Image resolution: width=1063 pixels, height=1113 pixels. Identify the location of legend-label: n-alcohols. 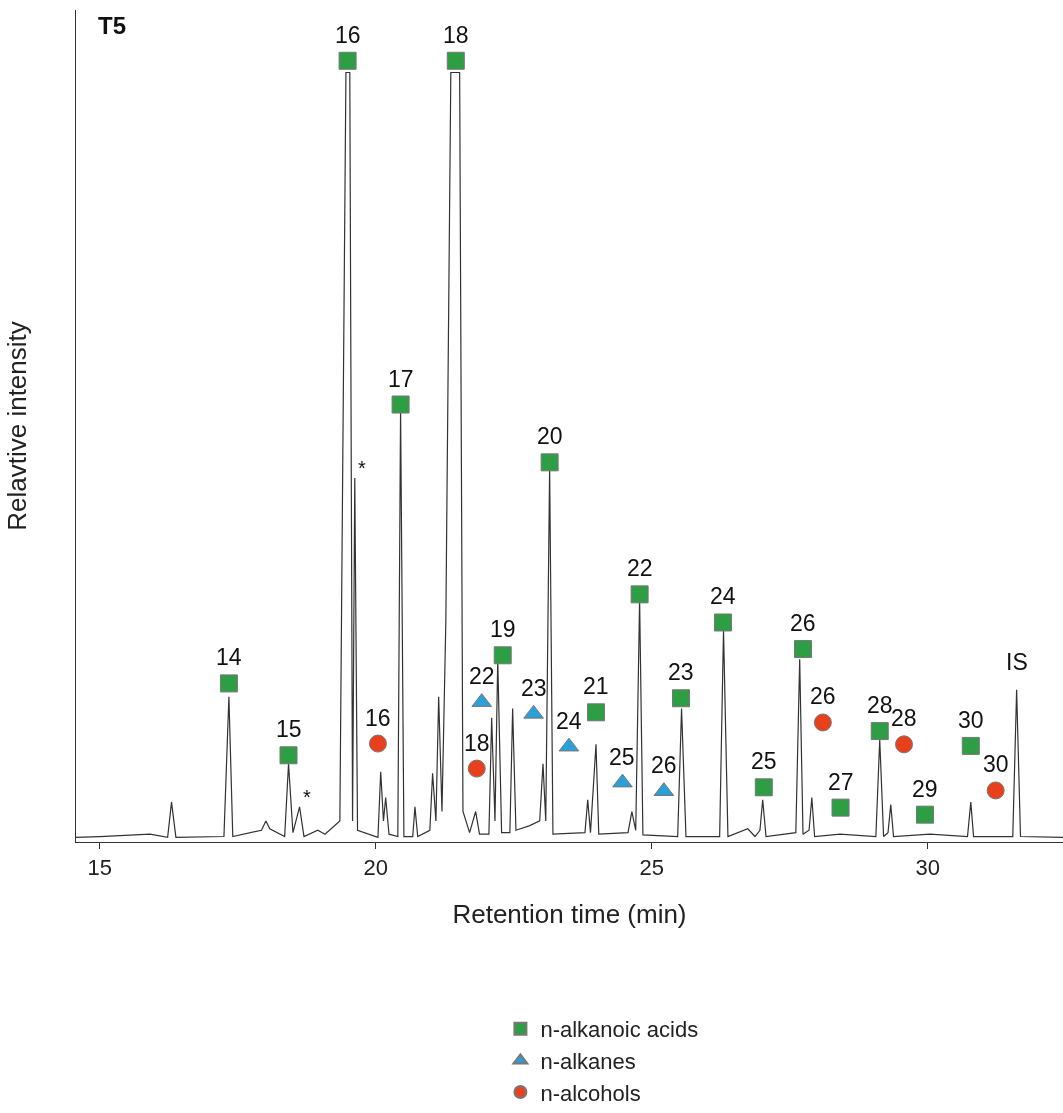
(590, 1093).